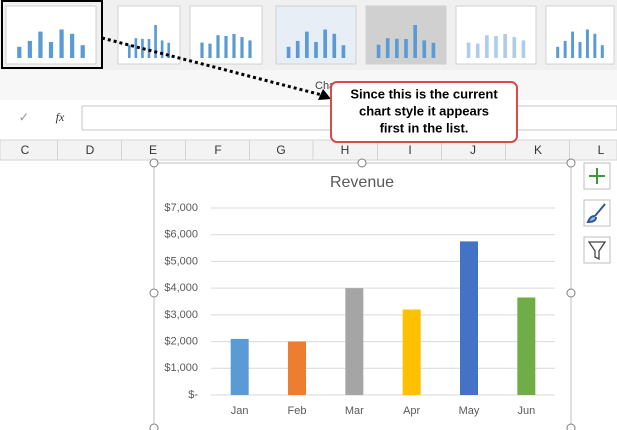  What do you see at coordinates (217, 150) in the screenshot?
I see `column-header: F` at bounding box center [217, 150].